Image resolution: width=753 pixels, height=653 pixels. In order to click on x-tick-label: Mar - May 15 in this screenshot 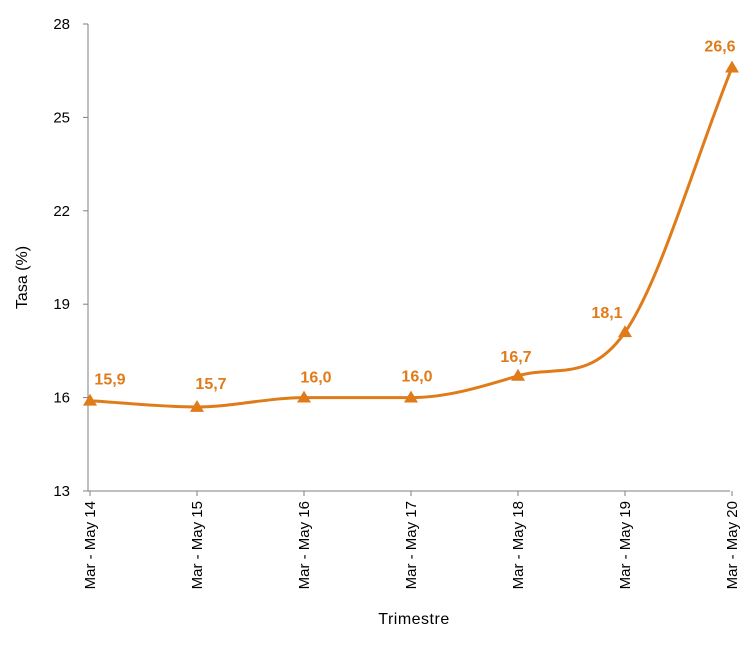, I will do `click(197, 545)`.